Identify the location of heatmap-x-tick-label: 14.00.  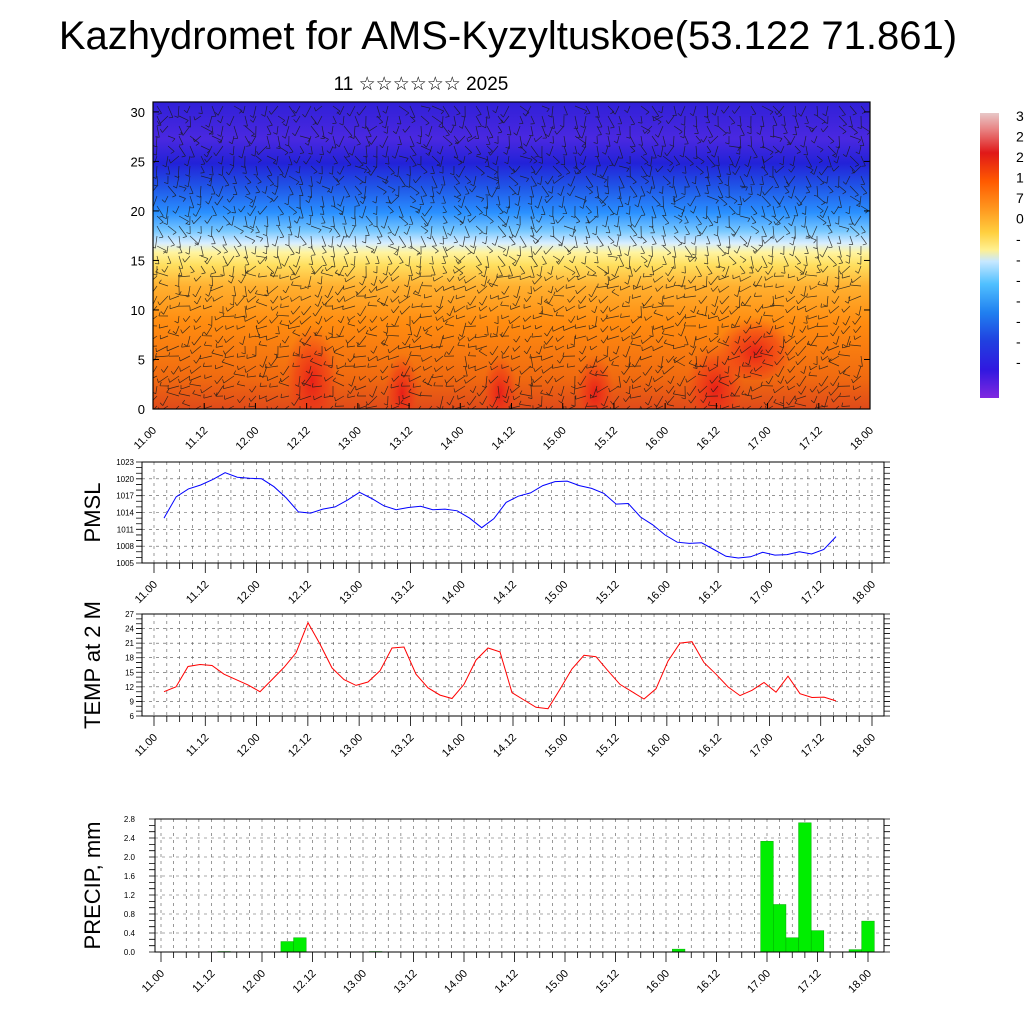
(452, 439).